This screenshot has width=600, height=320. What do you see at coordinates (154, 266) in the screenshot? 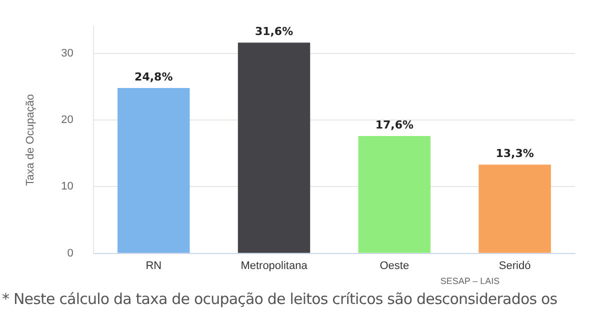
I see `x-tick-label: RN` at bounding box center [154, 266].